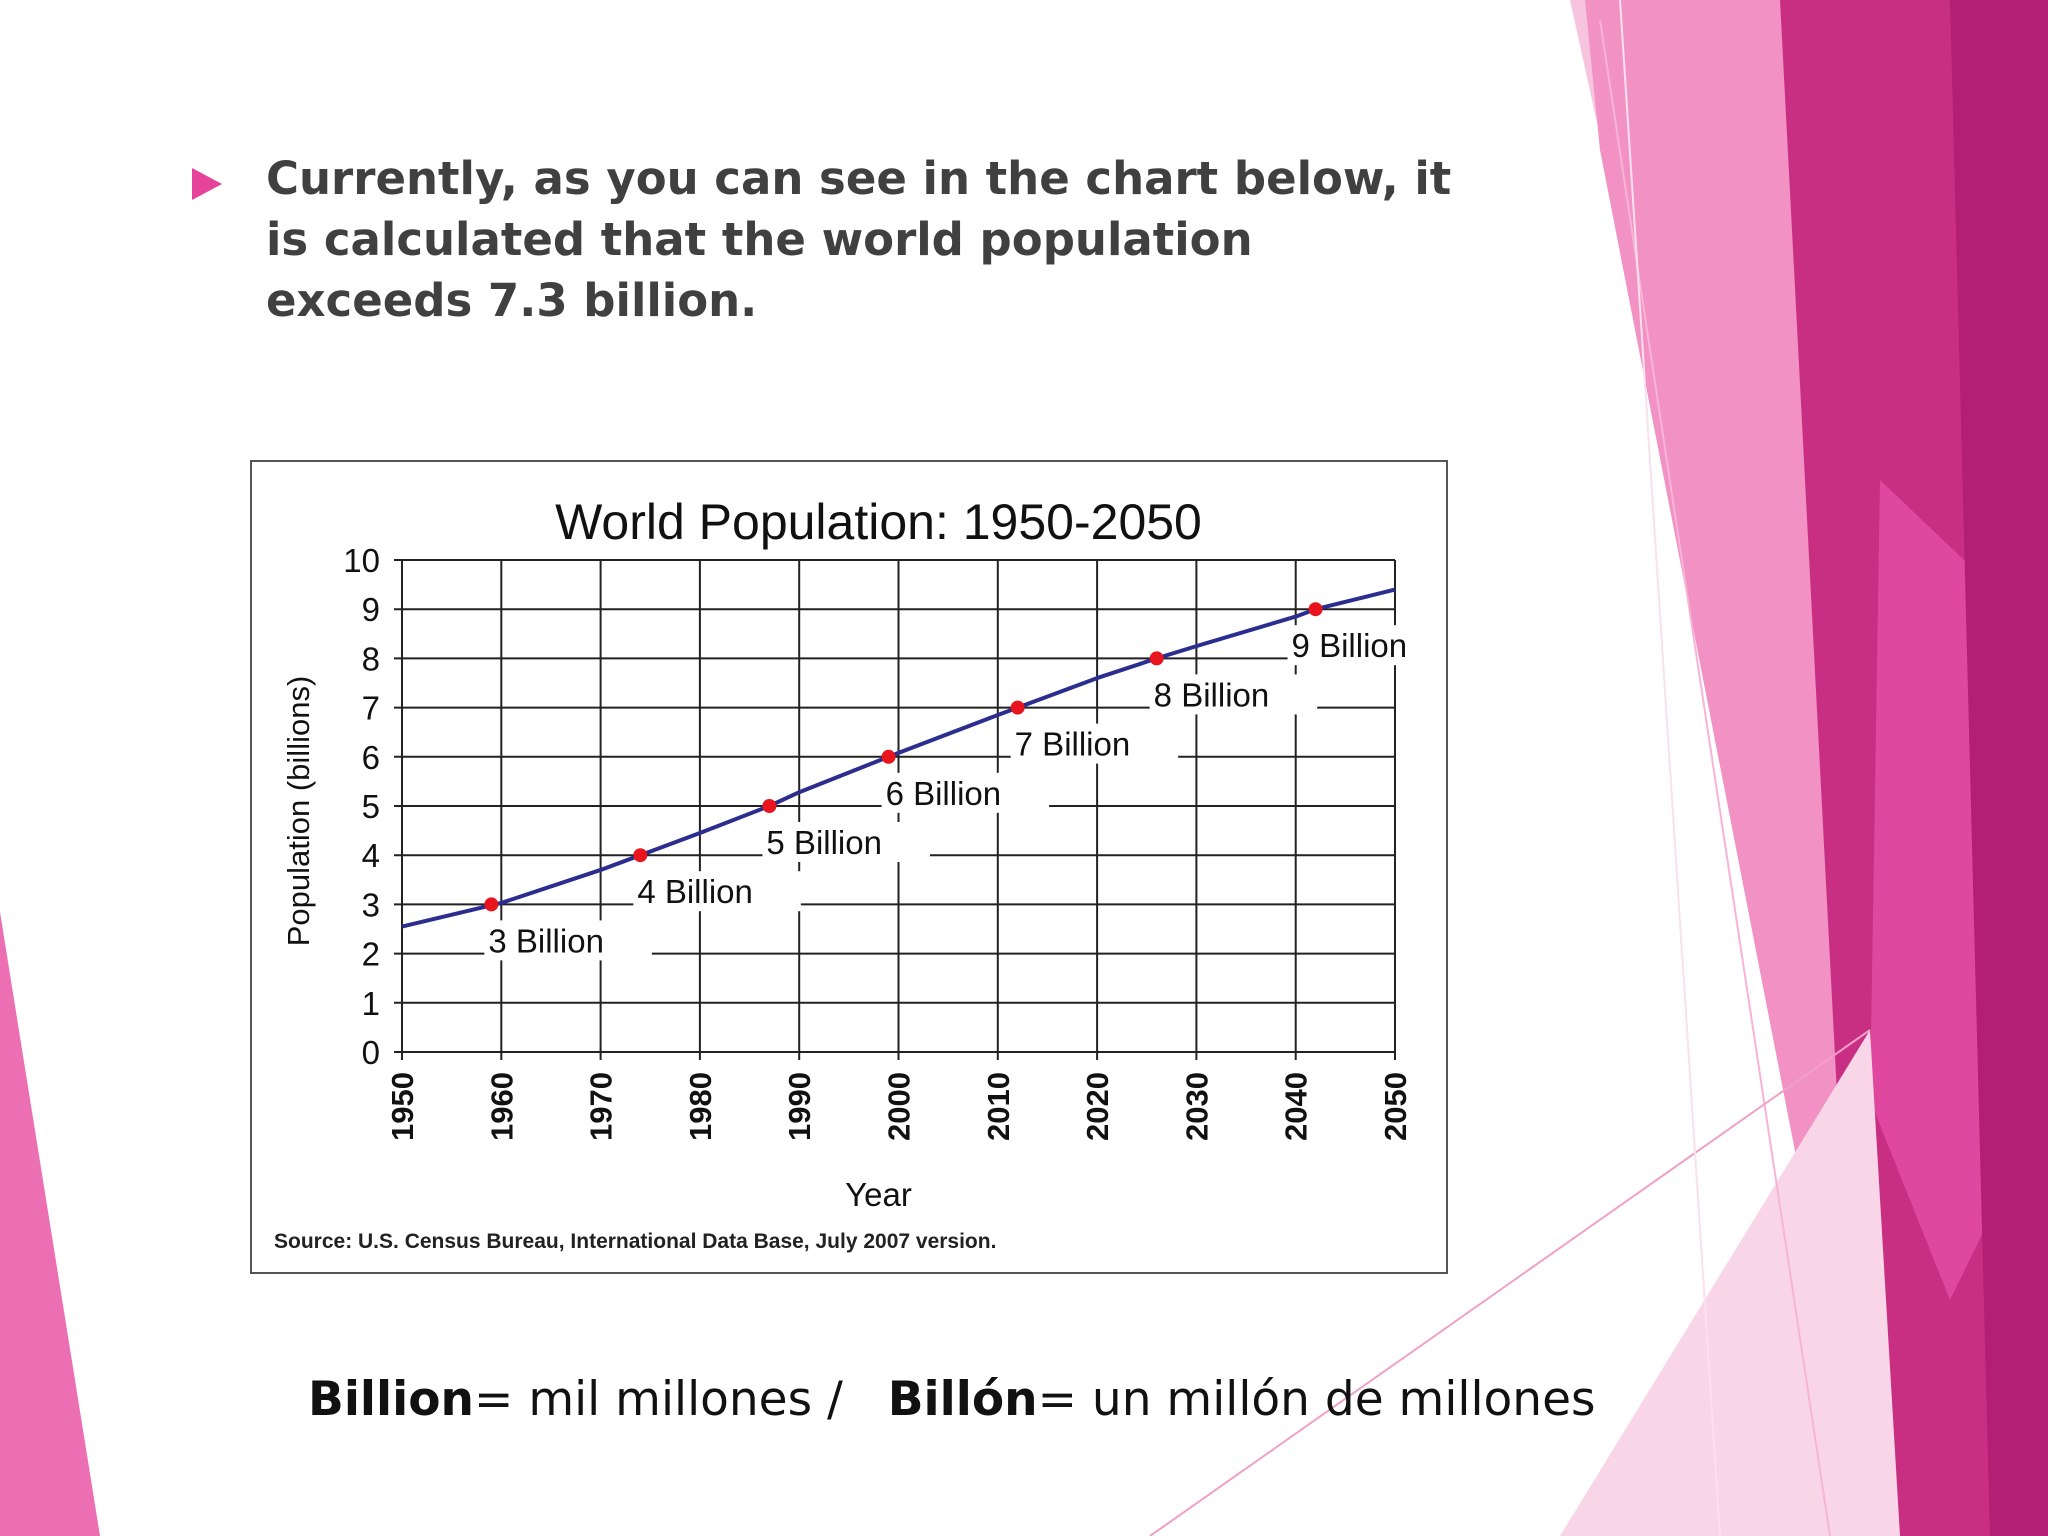 The width and height of the screenshot is (2048, 1536). What do you see at coordinates (1999, 768) in the screenshot?
I see `deco-shape-right-edge` at bounding box center [1999, 768].